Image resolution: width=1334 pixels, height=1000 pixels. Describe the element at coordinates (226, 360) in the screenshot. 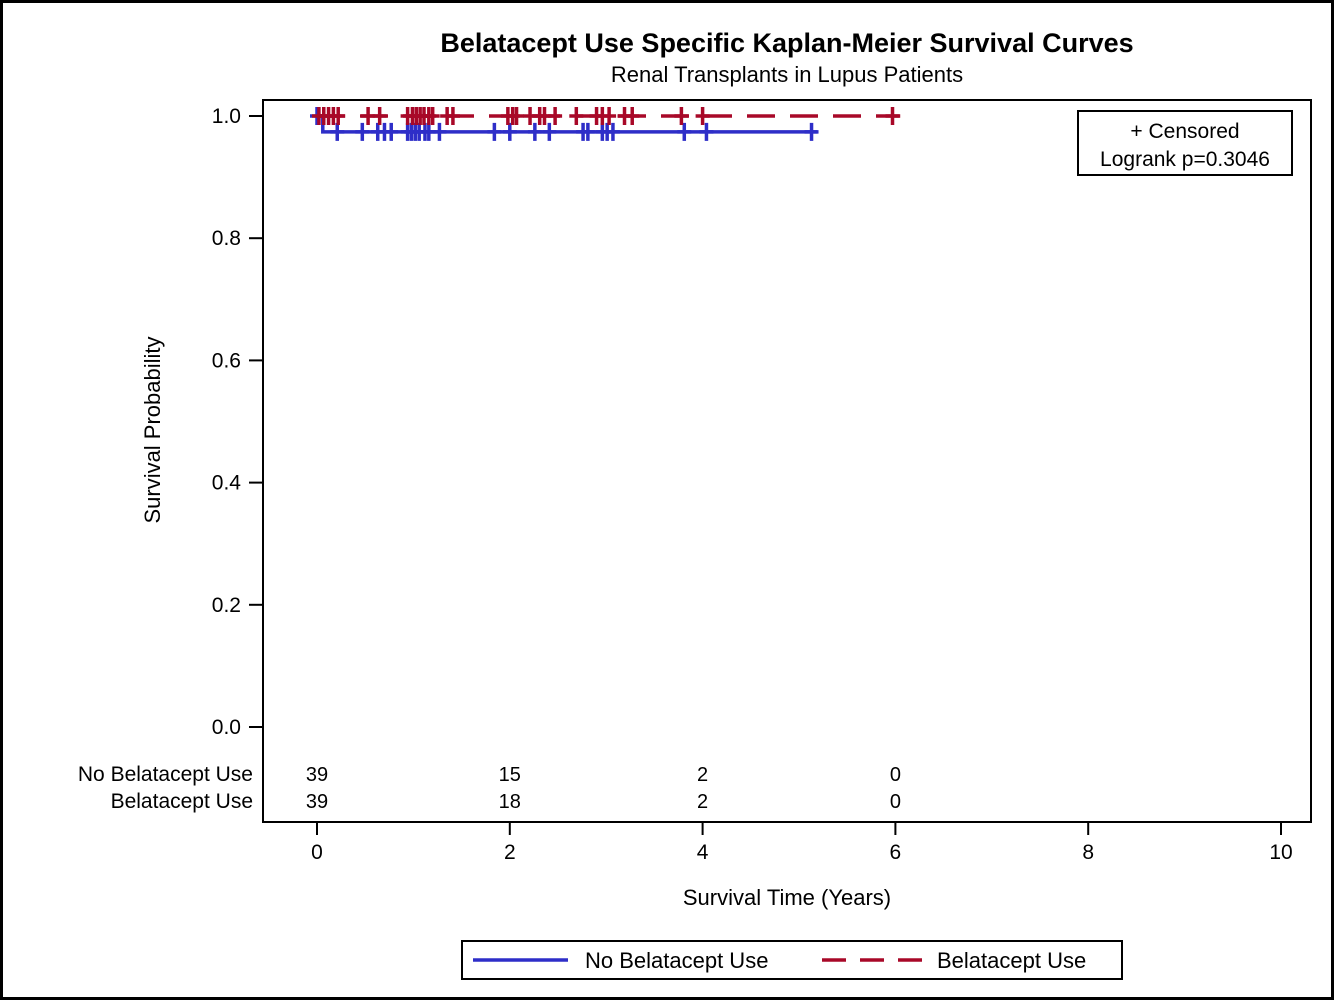

I see `y-tick-label: 0.6` at that location.